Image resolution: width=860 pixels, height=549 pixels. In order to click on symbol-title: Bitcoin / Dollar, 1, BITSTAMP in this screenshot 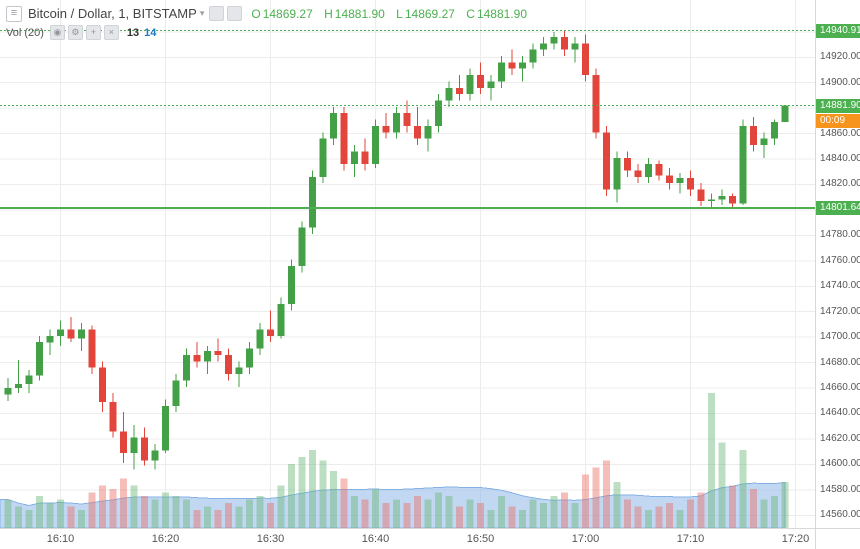, I will do `click(112, 13)`.